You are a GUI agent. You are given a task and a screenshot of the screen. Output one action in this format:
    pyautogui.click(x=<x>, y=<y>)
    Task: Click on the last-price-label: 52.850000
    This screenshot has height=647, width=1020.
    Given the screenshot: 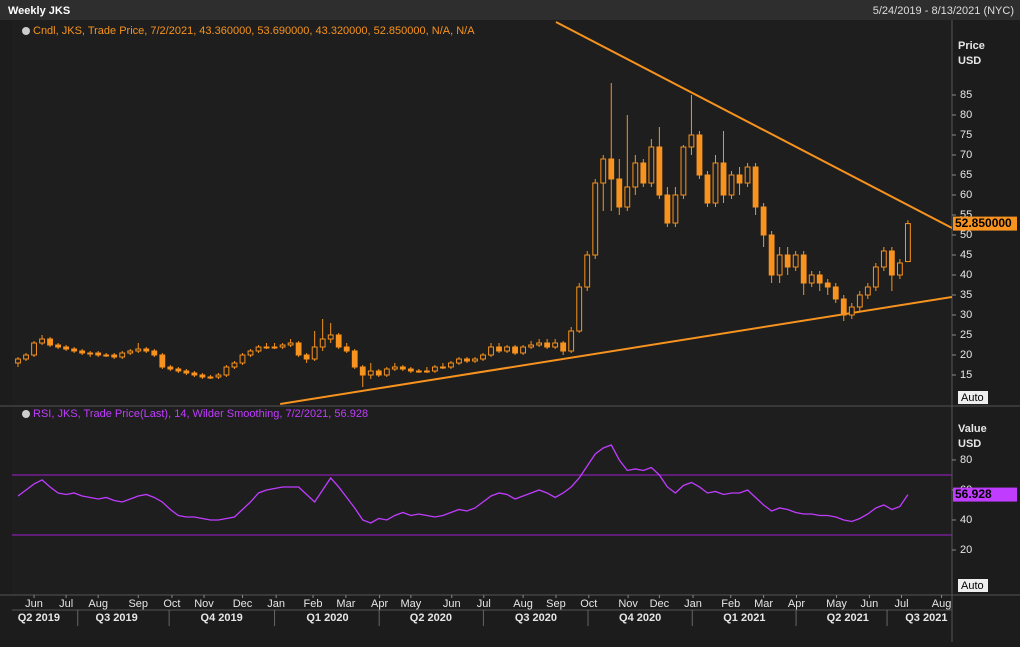 What is the action you would take?
    pyautogui.click(x=983, y=223)
    